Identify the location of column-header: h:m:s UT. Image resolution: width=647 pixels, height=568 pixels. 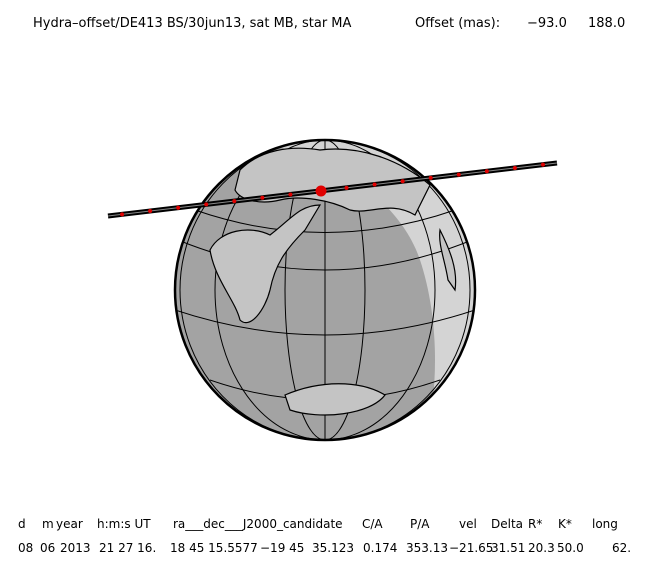
(124, 524).